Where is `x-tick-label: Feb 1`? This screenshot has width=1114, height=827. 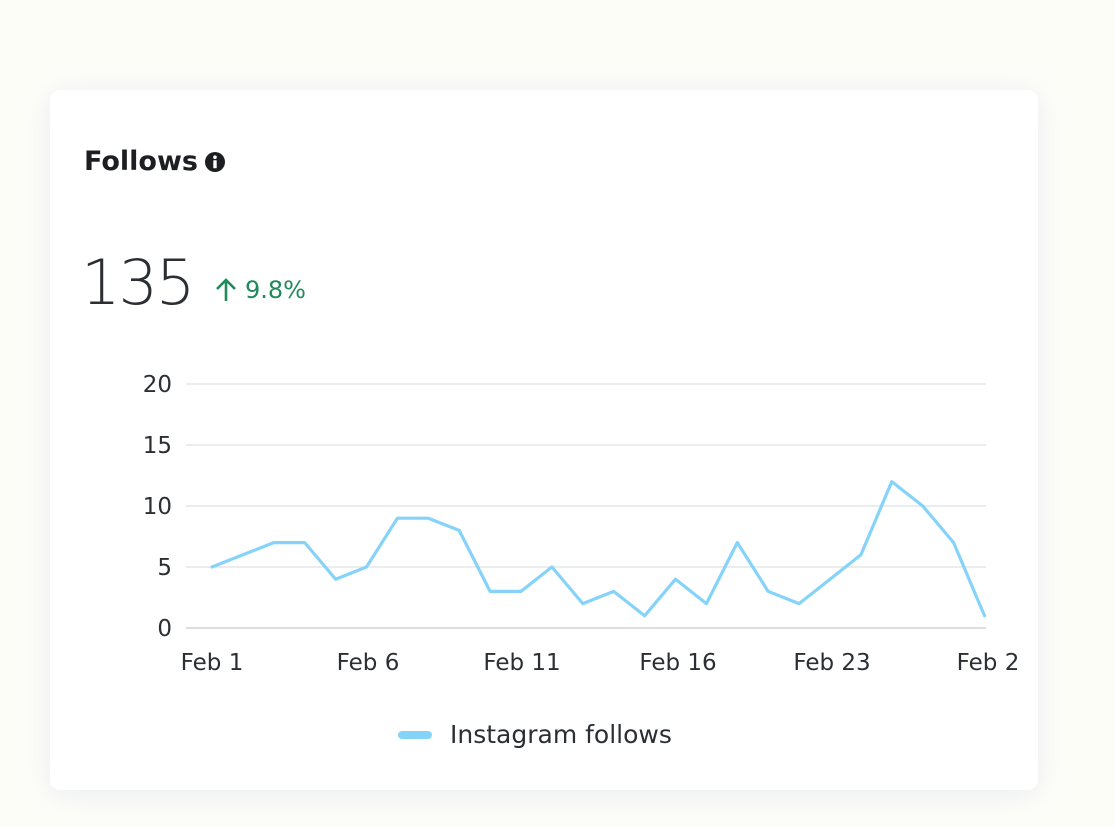 x-tick-label: Feb 1 is located at coordinates (212, 663).